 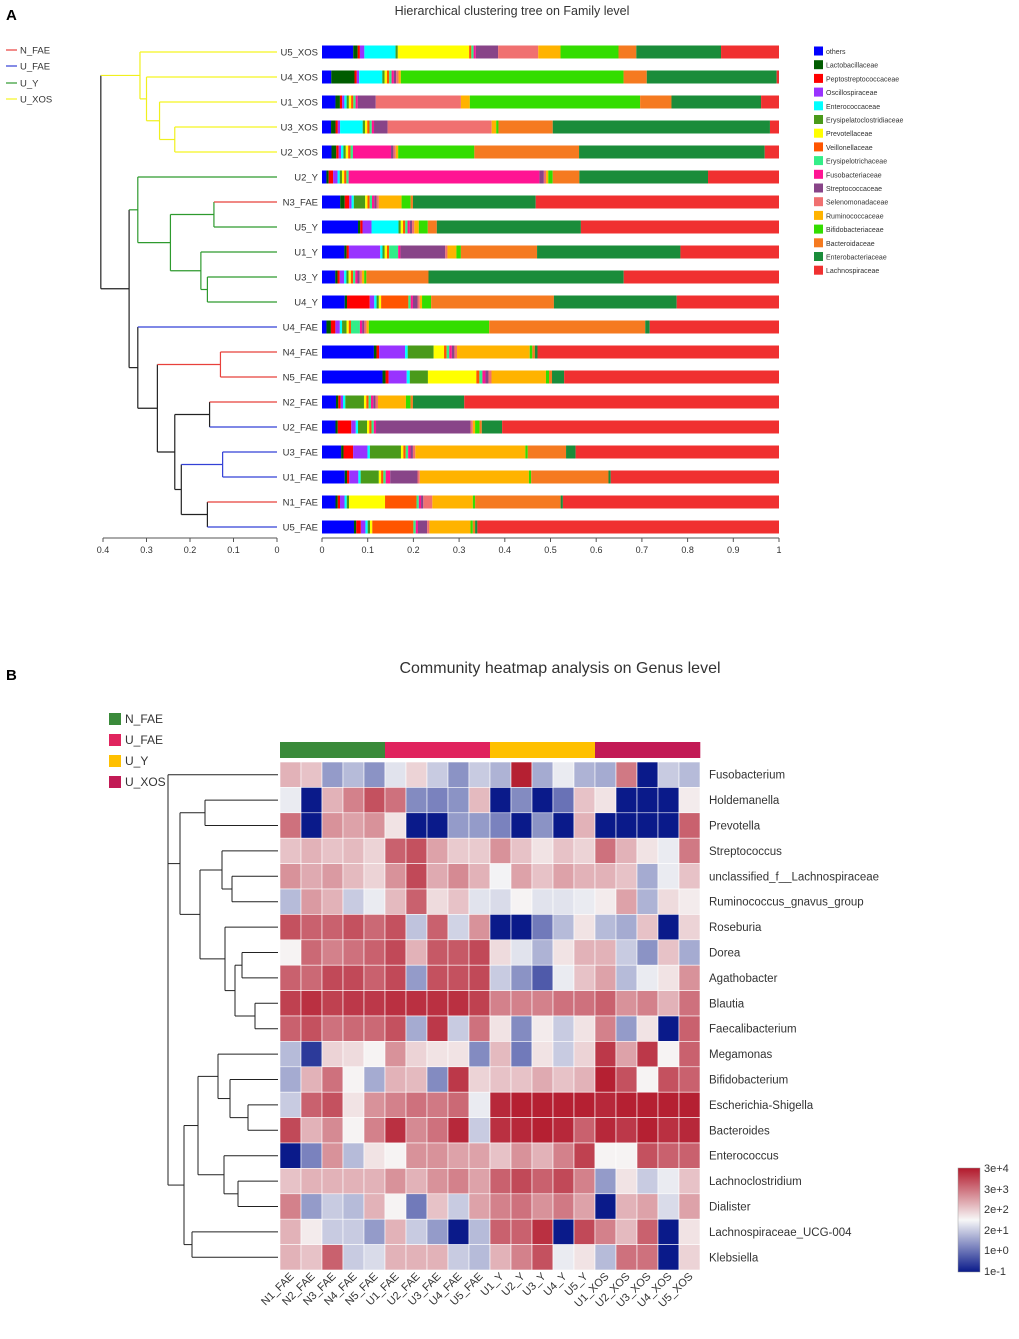 What do you see at coordinates (300, 478) in the screenshot?
I see `sample-label: U1_FAE` at bounding box center [300, 478].